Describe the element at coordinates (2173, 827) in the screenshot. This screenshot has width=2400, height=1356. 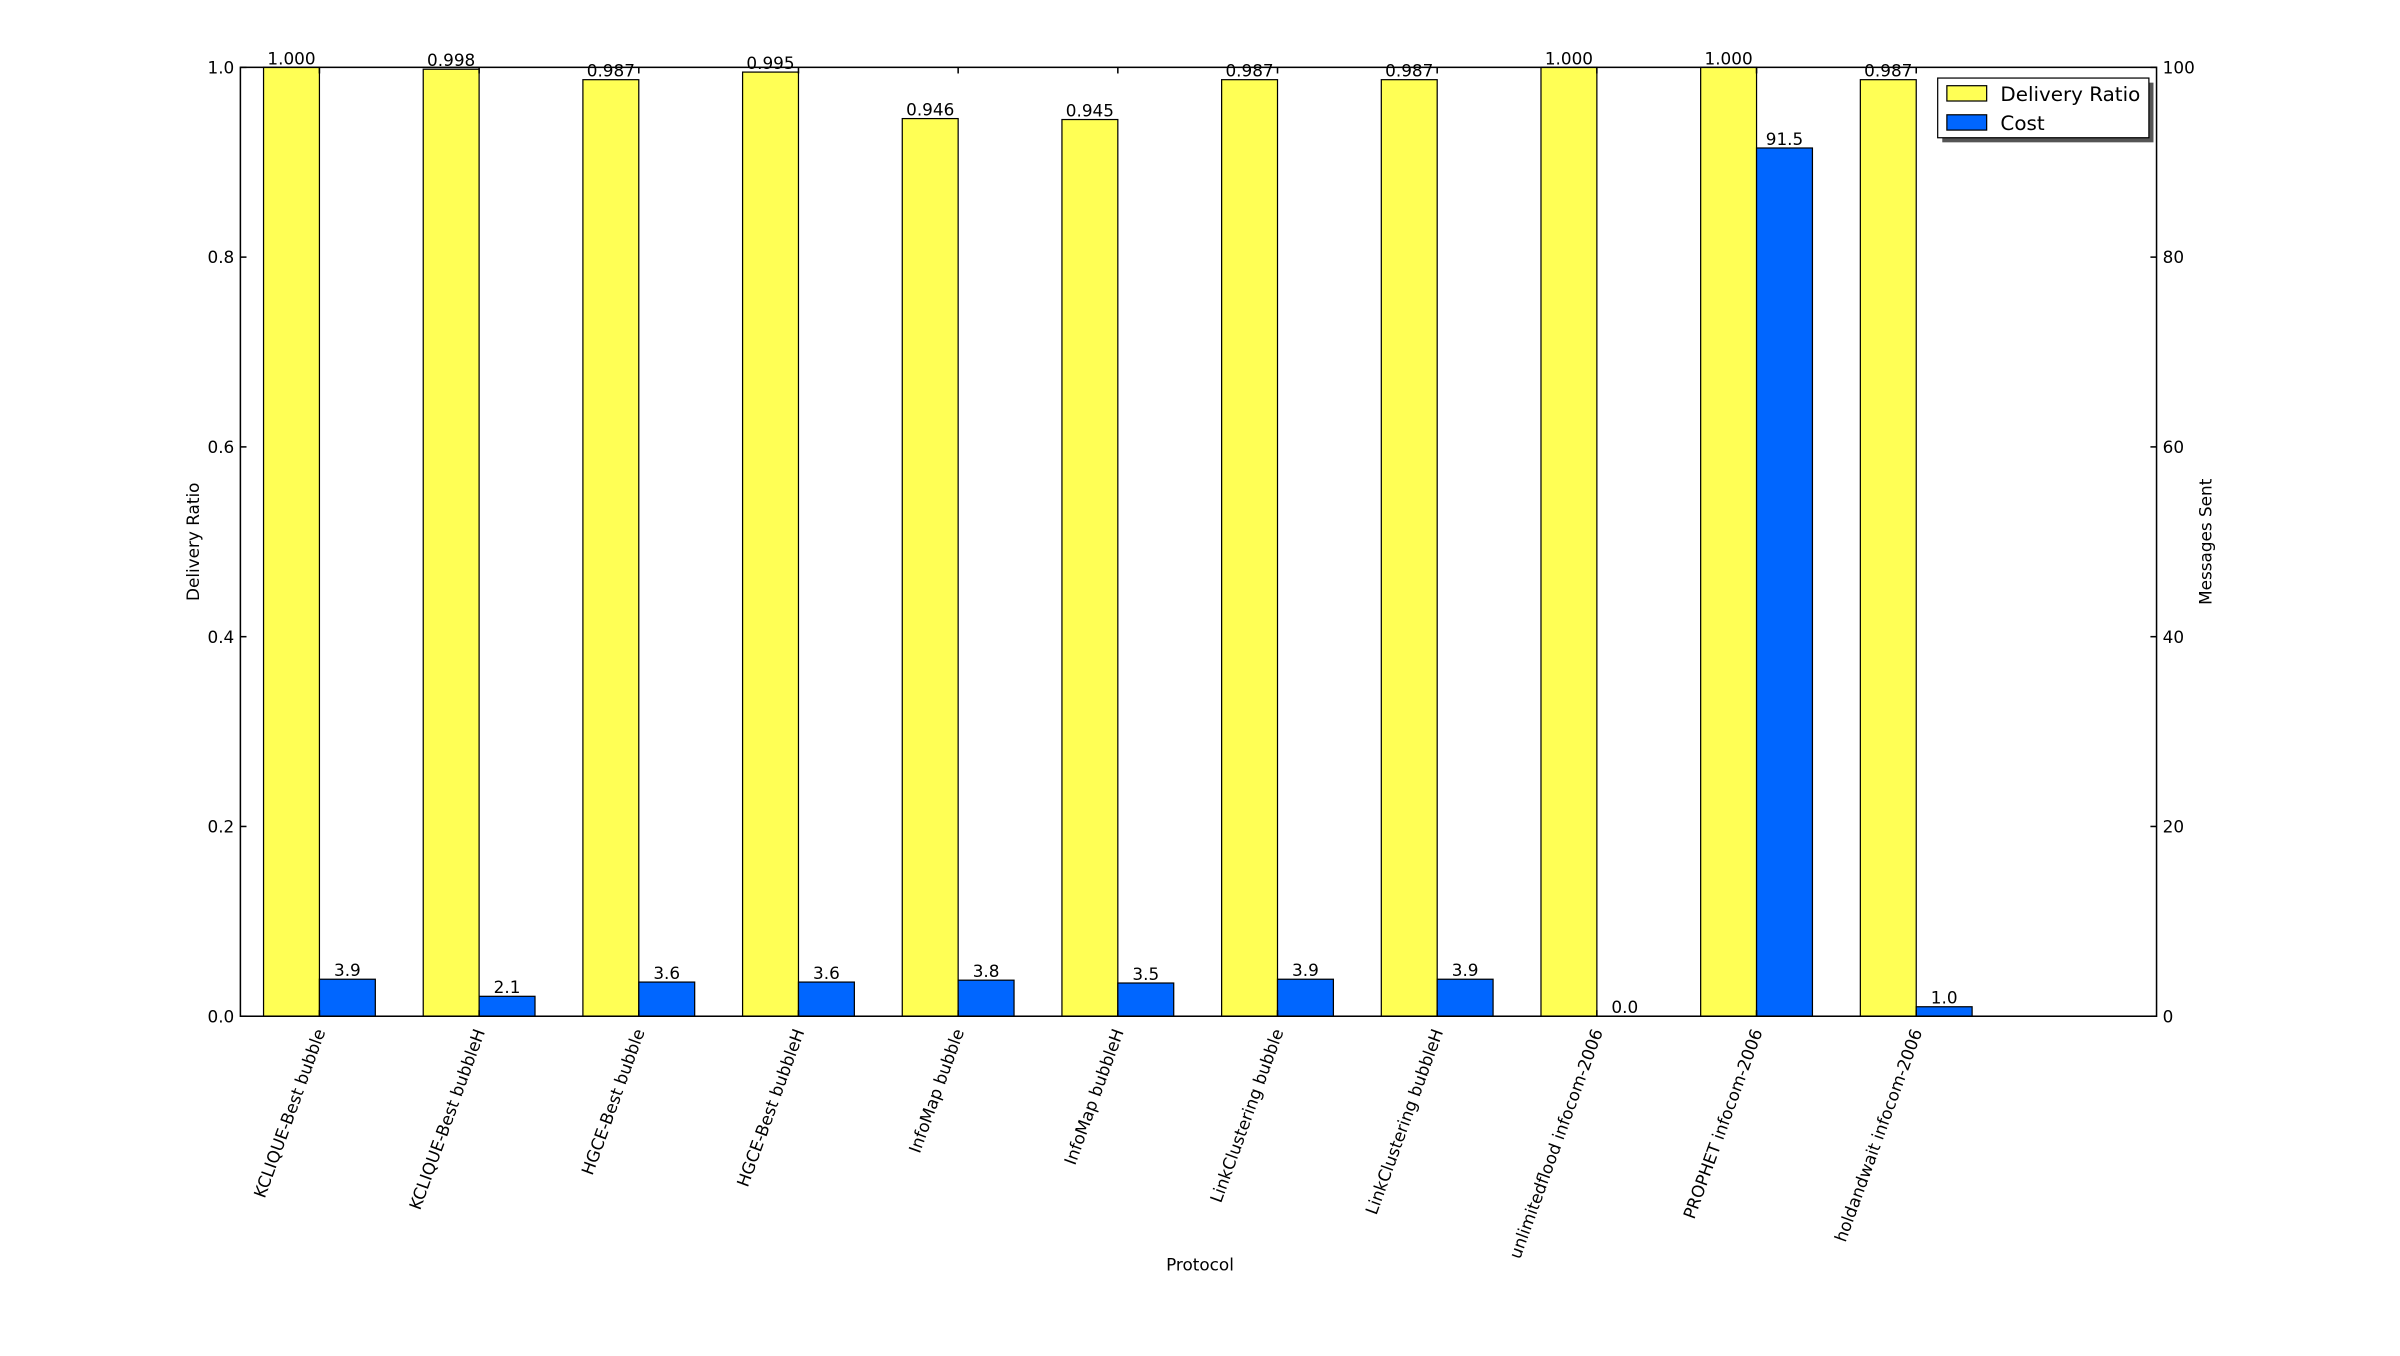
I see `y2-tick-label: 20` at that location.